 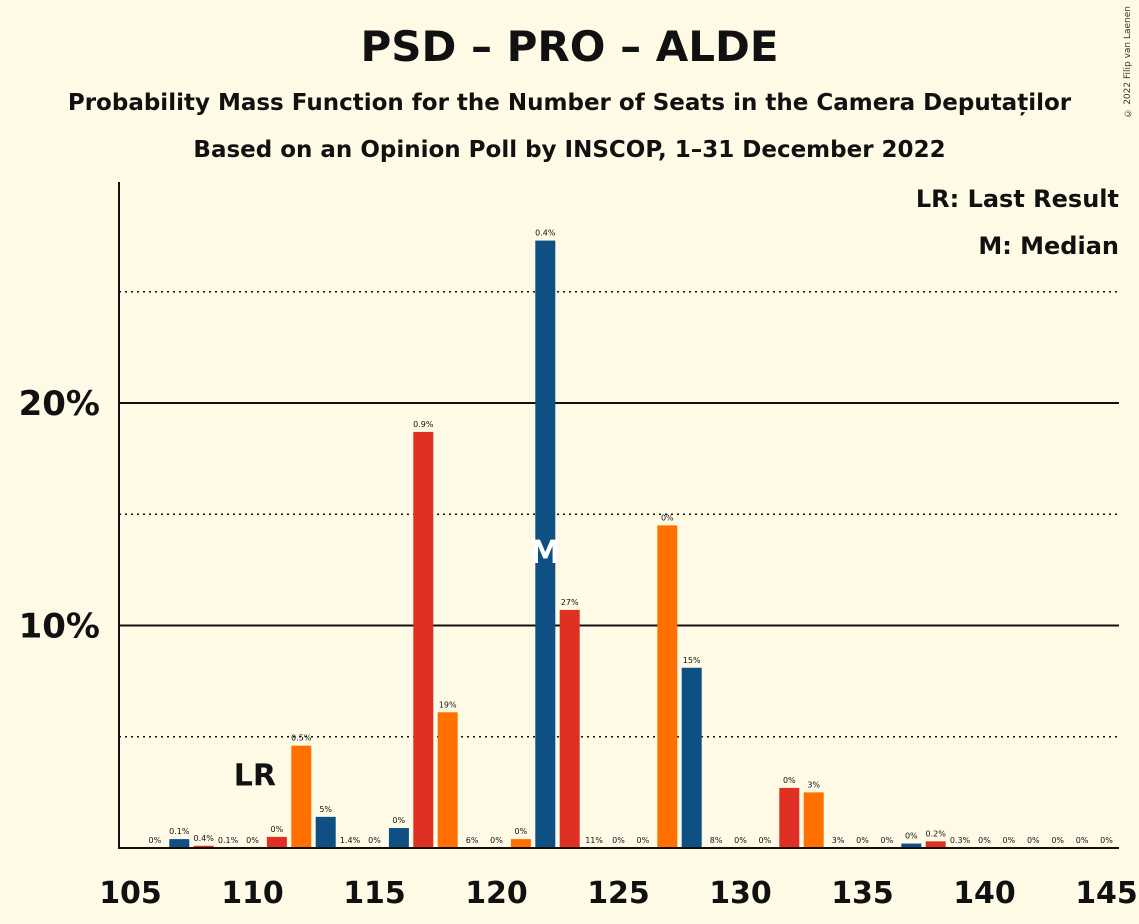 I want to click on data-label: 0.5%, so click(x=301, y=738).